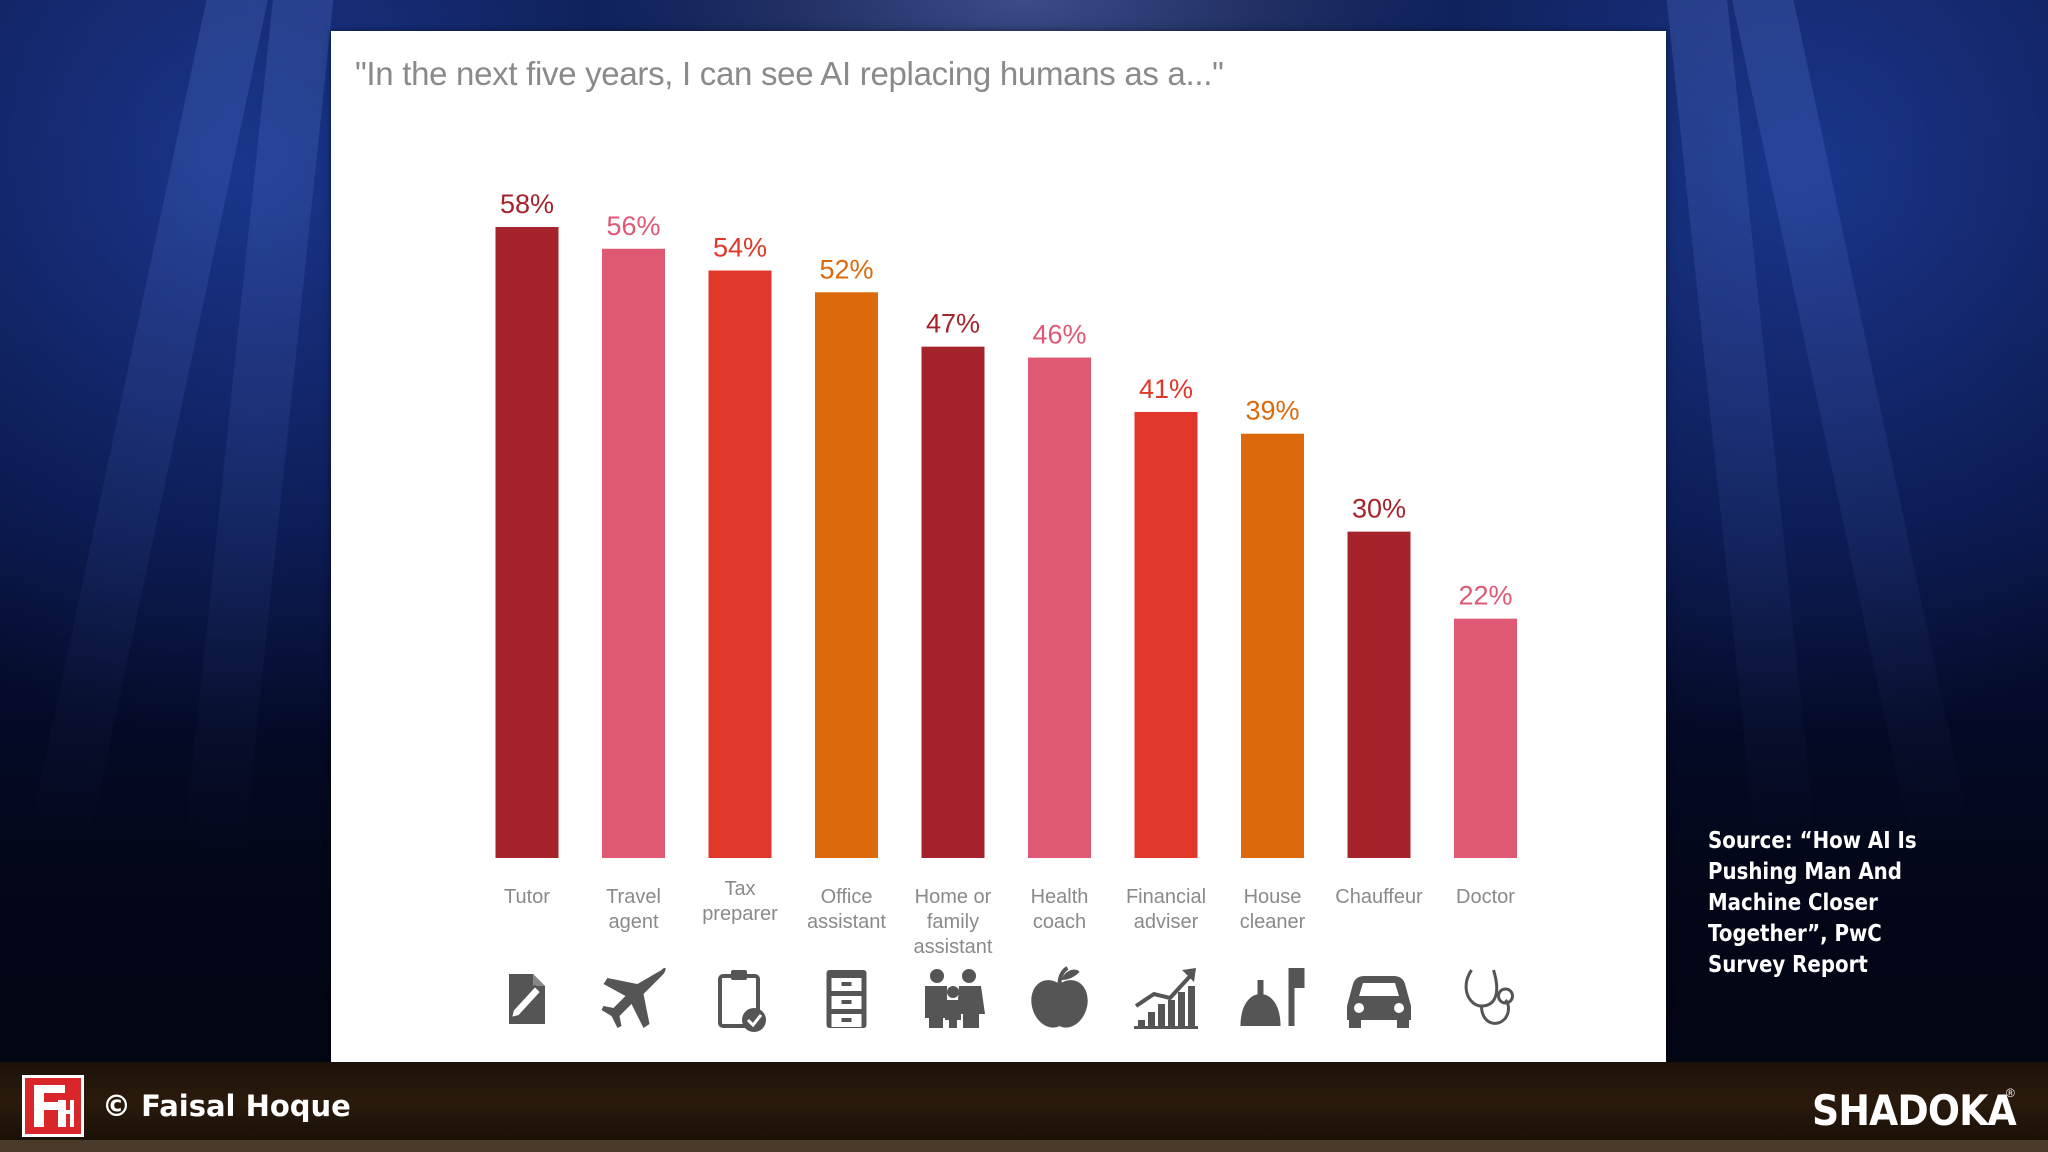 This screenshot has height=1152, width=2048. I want to click on bar-value-label: 52%, so click(846, 269).